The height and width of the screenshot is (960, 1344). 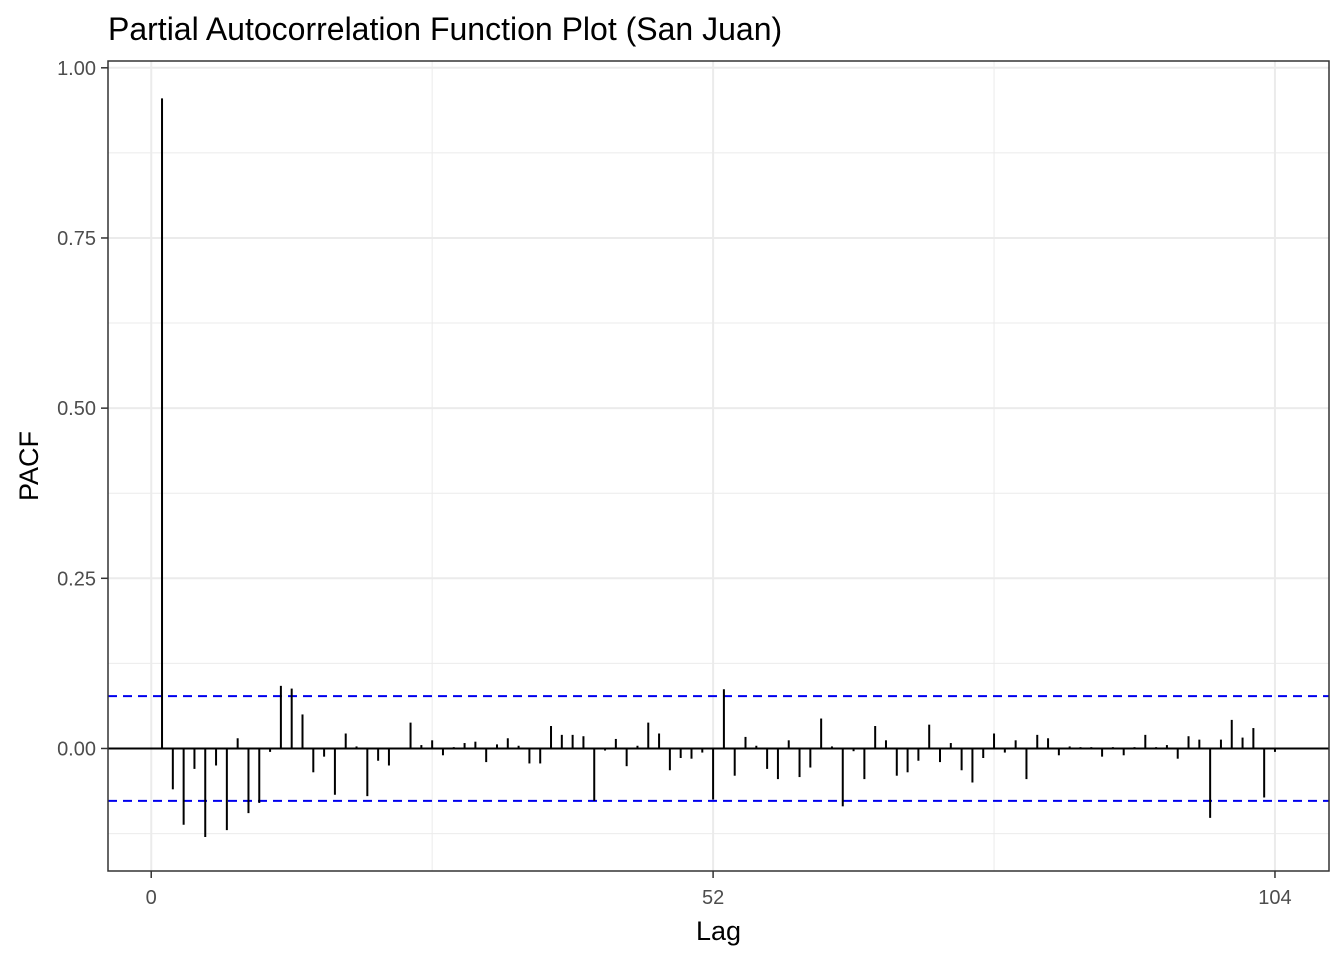 I want to click on x-axis-ticks: 0 52 104, so click(x=719, y=890).